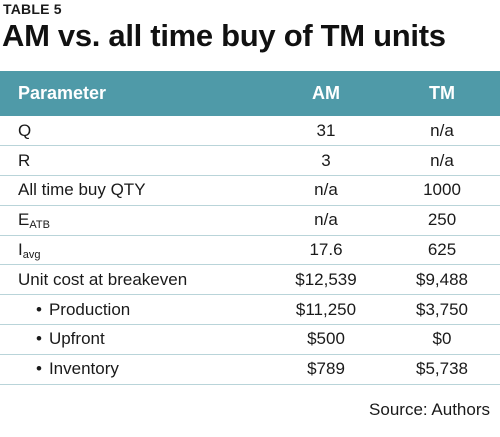 The width and height of the screenshot is (500, 437). Describe the element at coordinates (103, 279) in the screenshot. I see `parameter-label: Unit cost at breakeven` at that location.